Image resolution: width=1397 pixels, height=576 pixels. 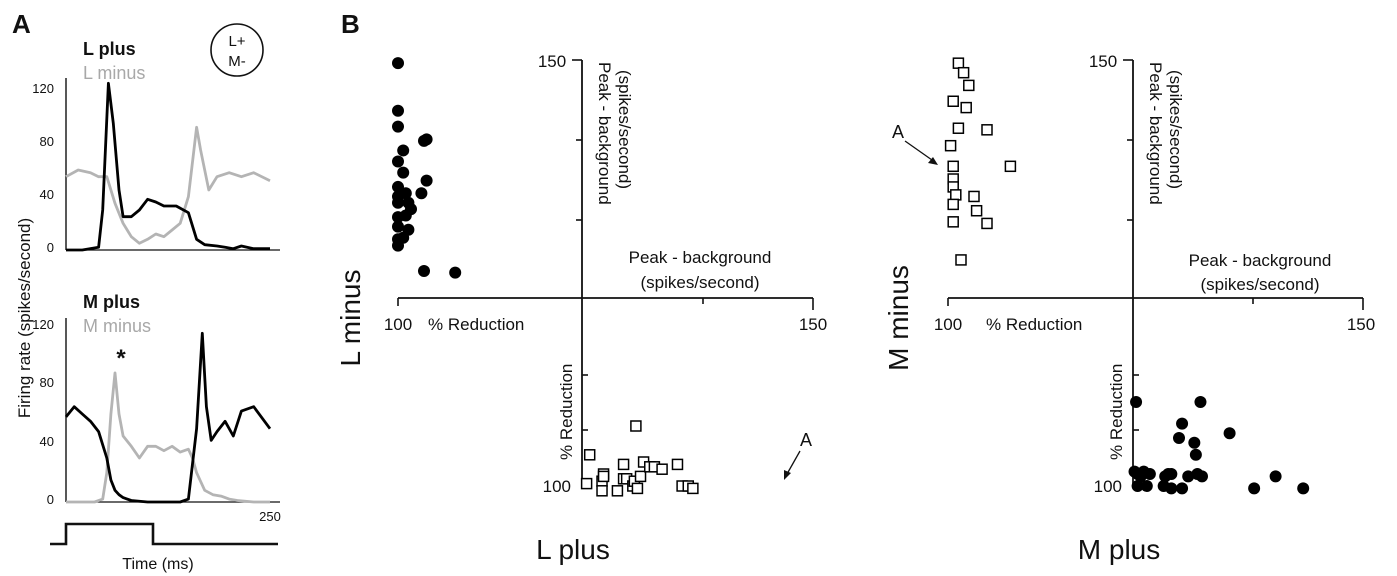 I want to click on trace-l-plus, so click(x=168, y=166).